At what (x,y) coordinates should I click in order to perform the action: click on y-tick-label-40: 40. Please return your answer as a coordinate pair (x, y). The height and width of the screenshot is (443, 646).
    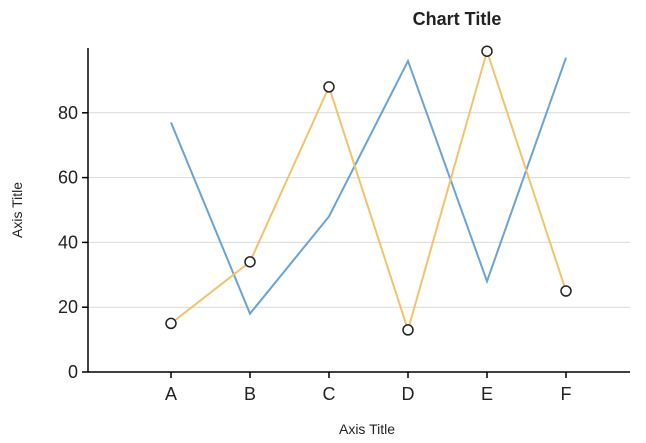
    Looking at the image, I should click on (68, 242).